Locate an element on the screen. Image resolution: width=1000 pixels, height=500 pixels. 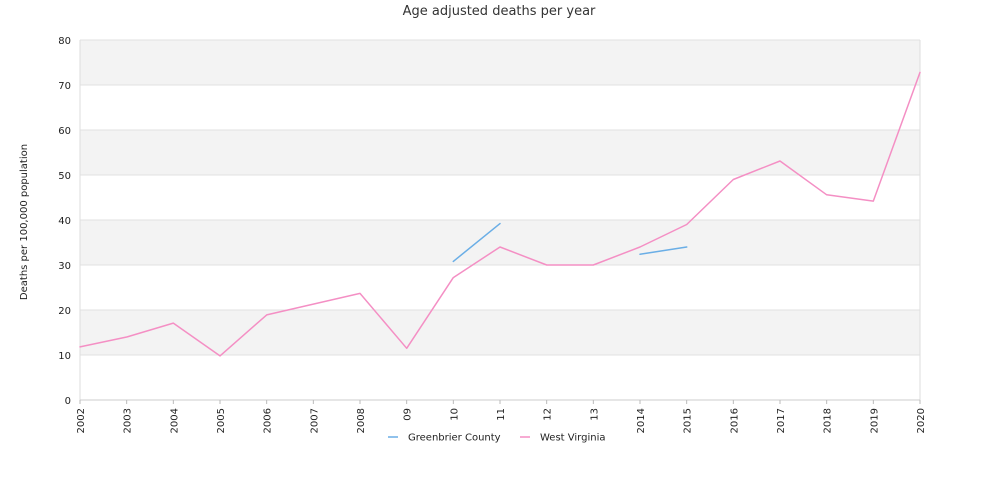
chart-title: Age adjusted deaths per year is located at coordinates (499, 11).